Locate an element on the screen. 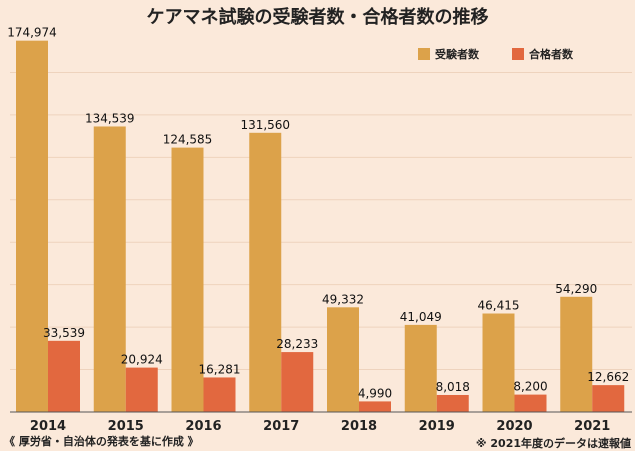  data-label-passers-2021: 12,662 is located at coordinates (608, 377).